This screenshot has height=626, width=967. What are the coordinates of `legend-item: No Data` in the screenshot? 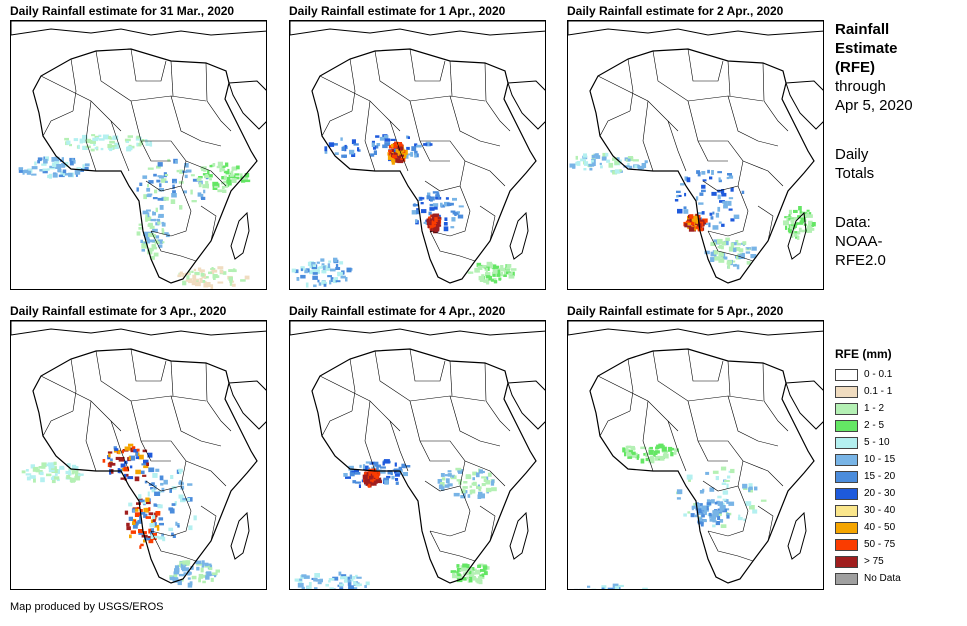 It's located at (868, 578).